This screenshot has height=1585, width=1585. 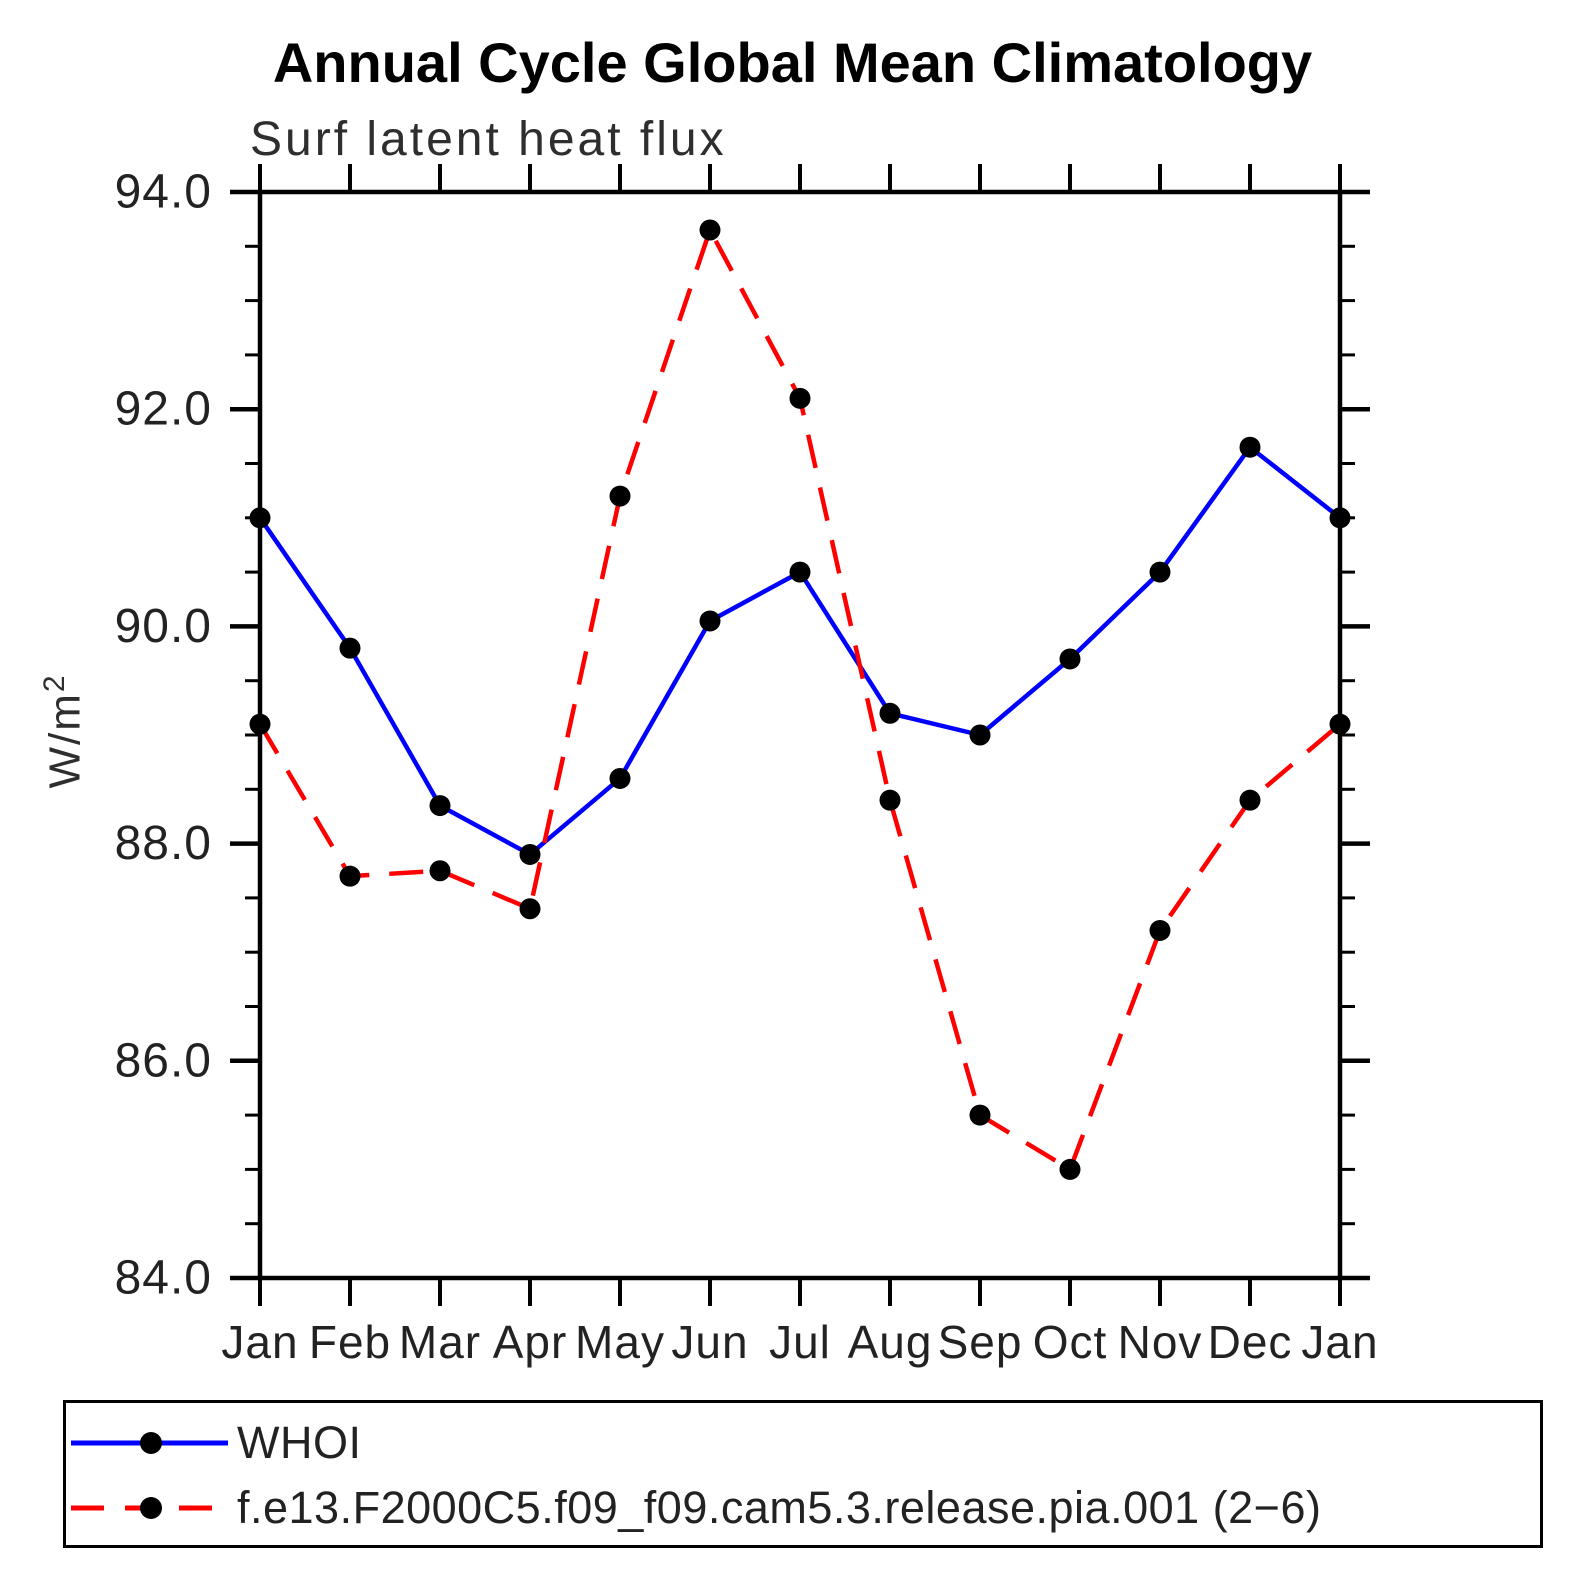 I want to click on svg-text: Sep, so click(x=980, y=1342).